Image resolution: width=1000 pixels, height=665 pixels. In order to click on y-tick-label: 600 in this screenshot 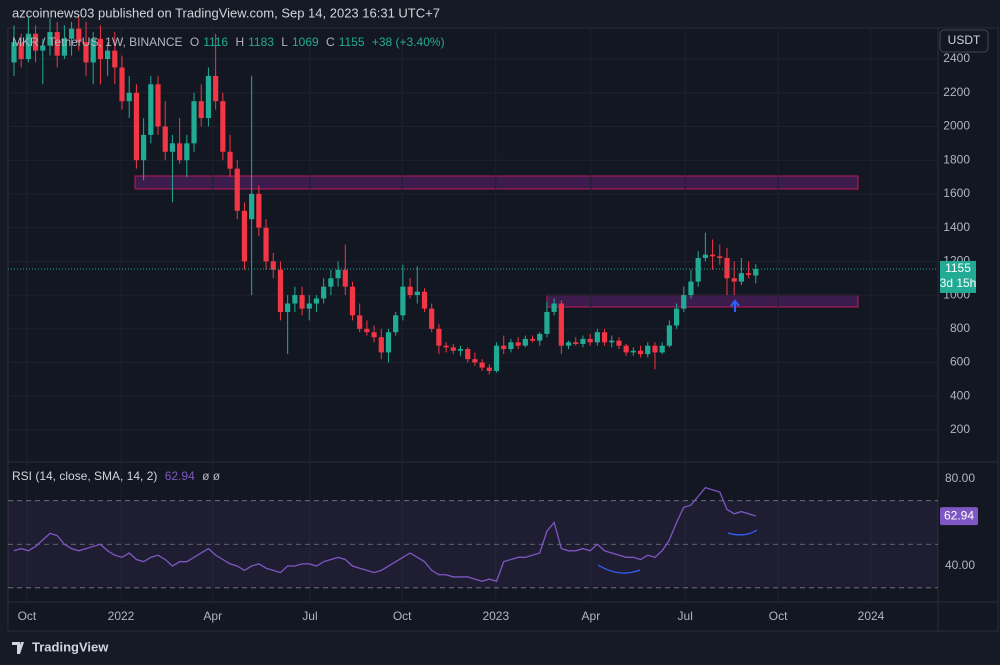, I will do `click(960, 362)`.